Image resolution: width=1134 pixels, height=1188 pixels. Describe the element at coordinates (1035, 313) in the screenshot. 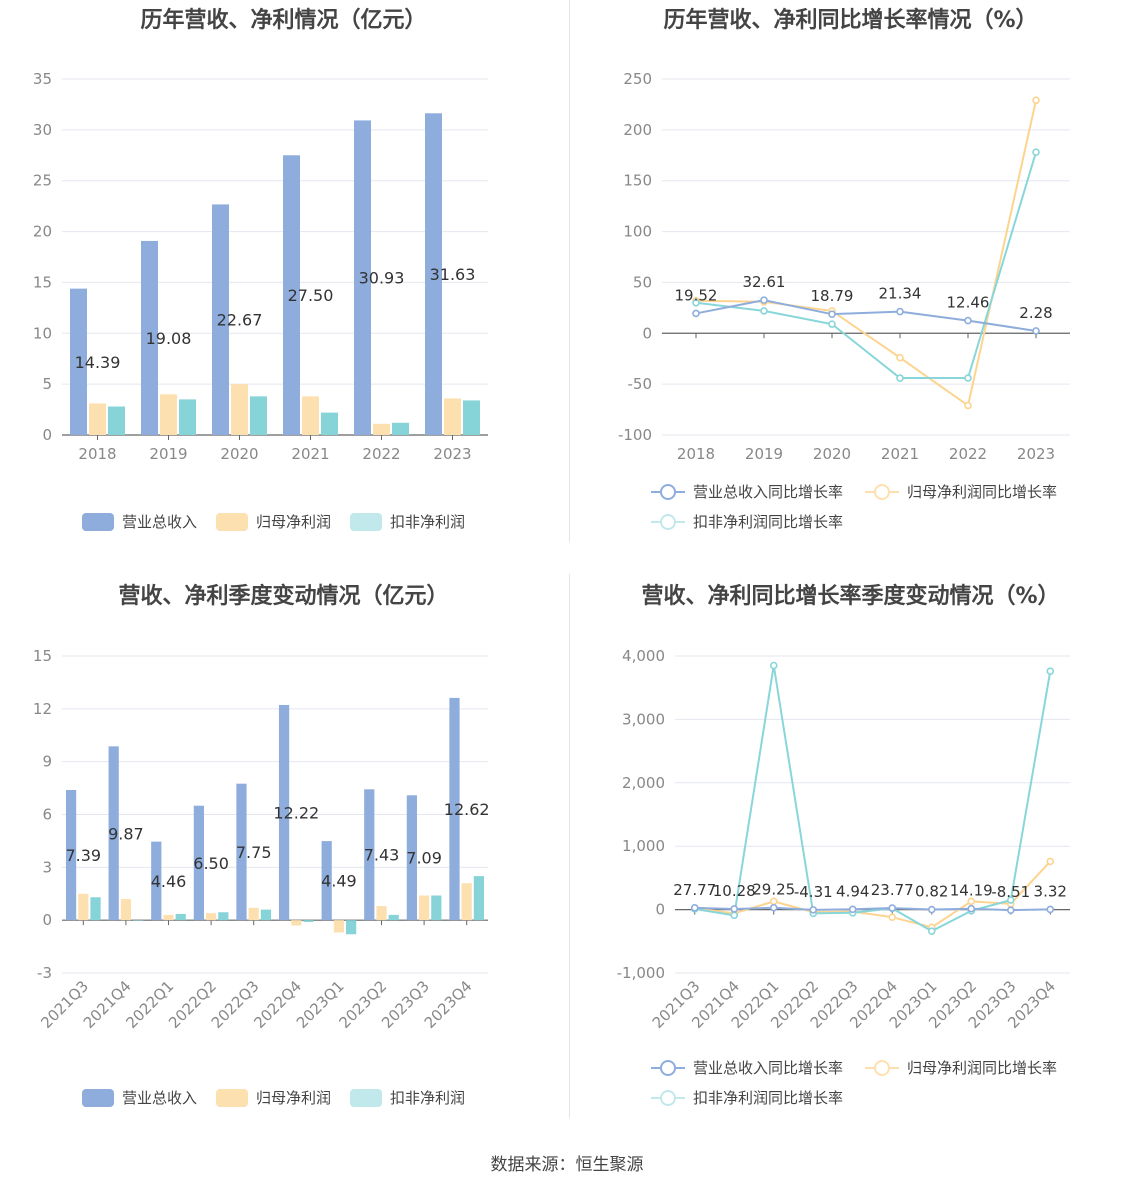

I see `data-label: 2.28` at that location.